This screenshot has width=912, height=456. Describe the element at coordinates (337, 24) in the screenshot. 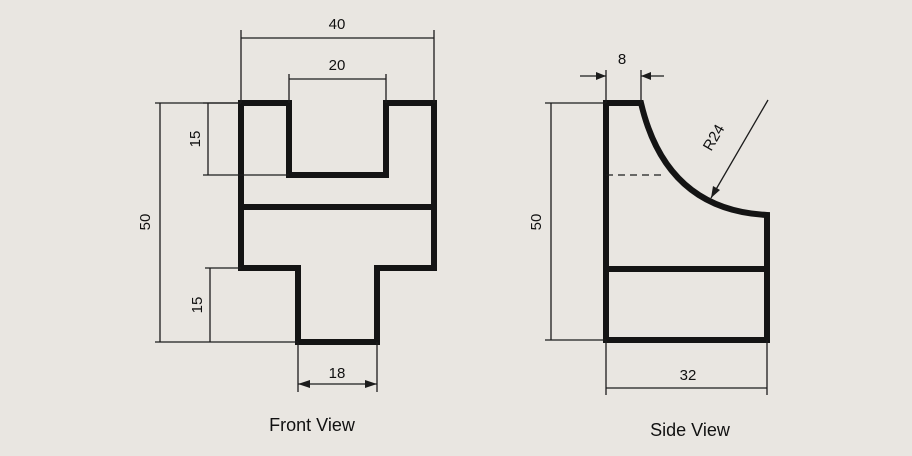

I see `label-overall-width: 40` at that location.